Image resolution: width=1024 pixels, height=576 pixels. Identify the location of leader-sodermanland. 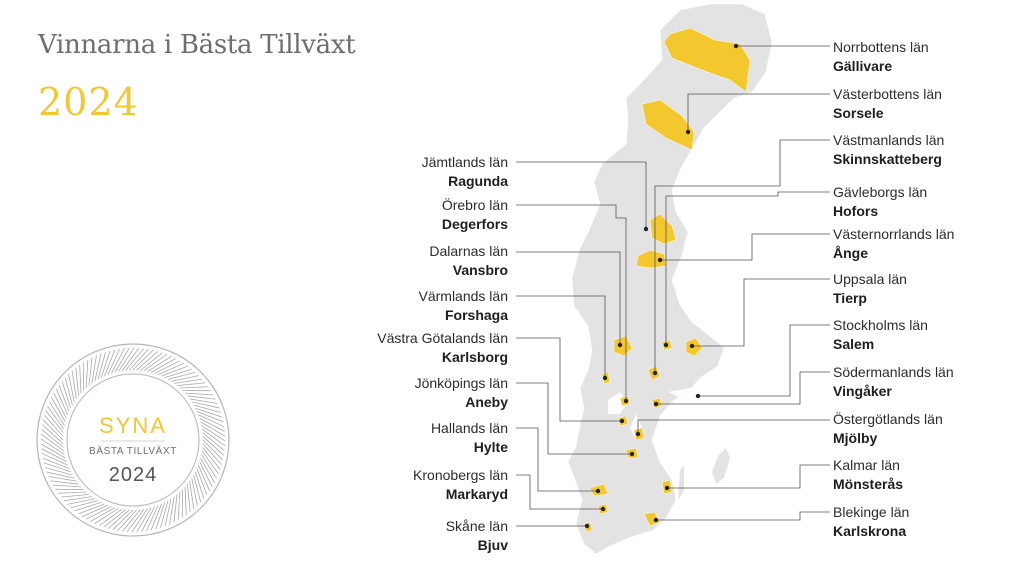
(743, 388).